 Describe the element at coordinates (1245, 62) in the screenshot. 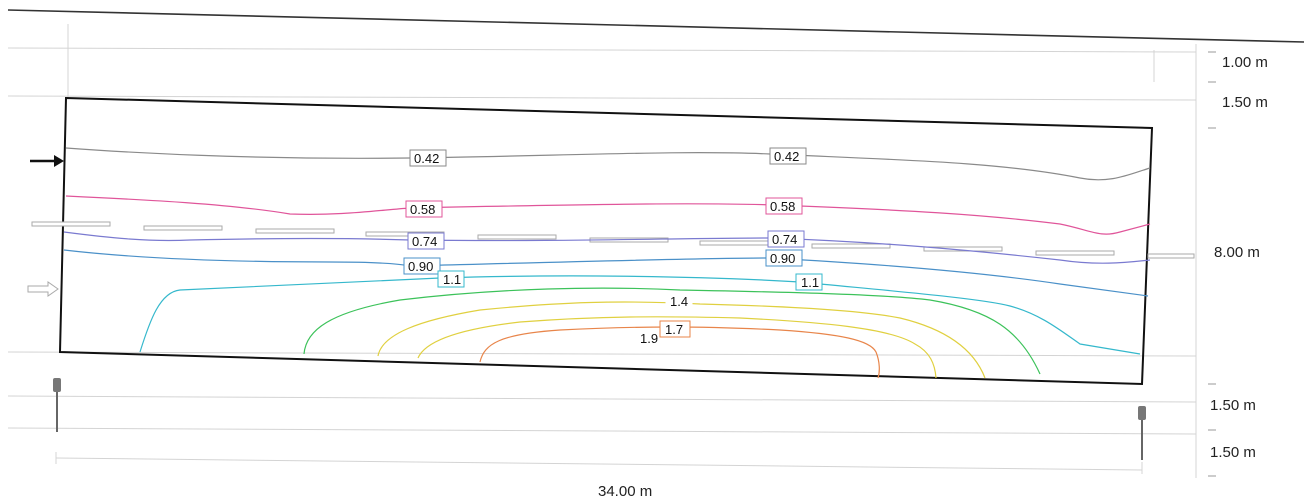

I see `dim-row-1: 1.00 m` at that location.